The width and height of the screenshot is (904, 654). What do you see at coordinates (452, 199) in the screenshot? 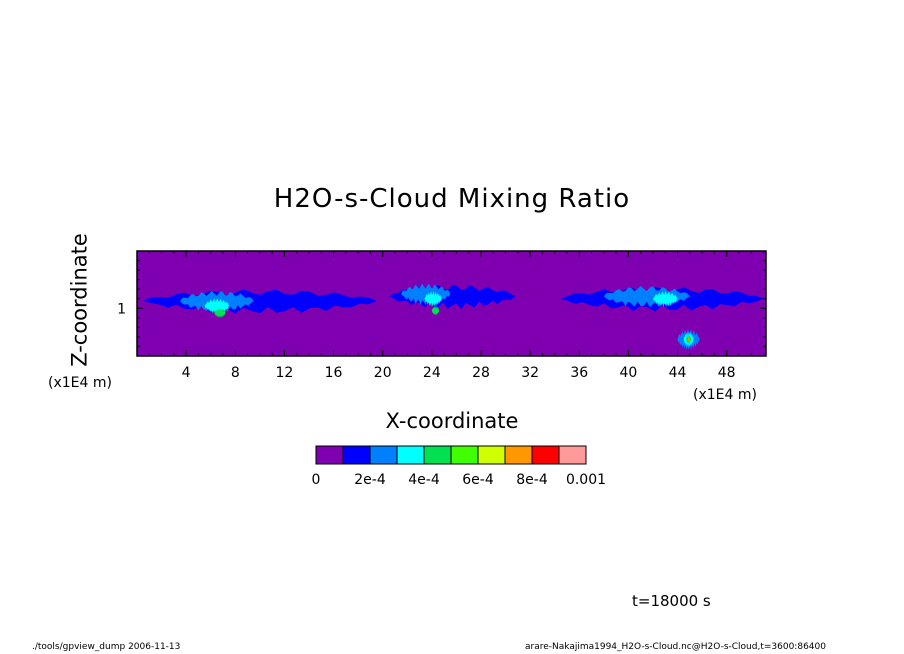
I see `chart-title: H2O-s-Cloud Mixing Ratio` at bounding box center [452, 199].